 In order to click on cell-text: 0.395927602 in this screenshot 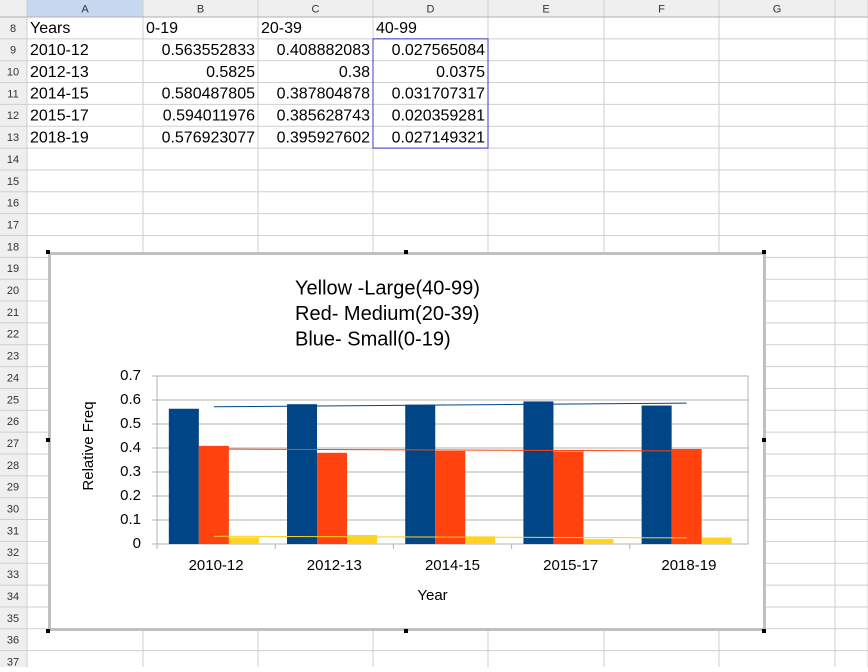, I will do `click(324, 137)`.